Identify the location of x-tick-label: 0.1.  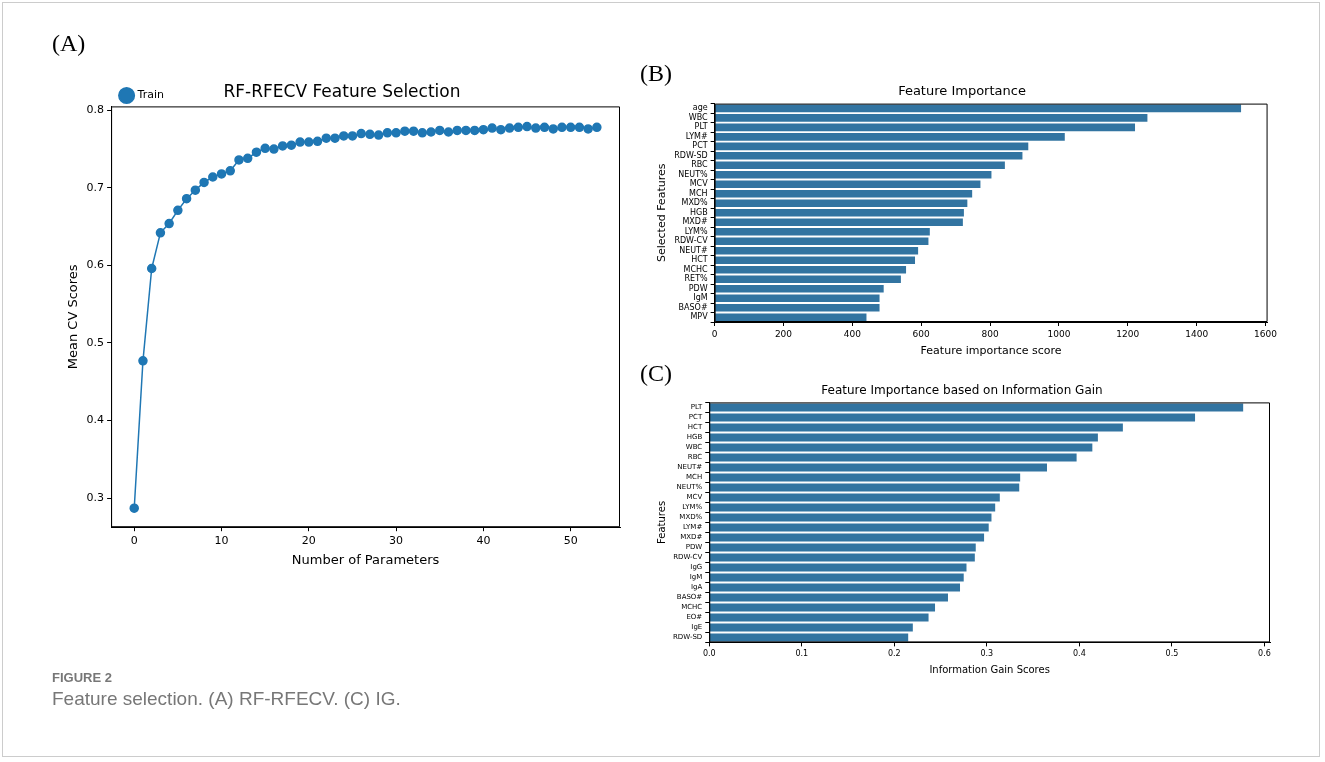
(802, 654).